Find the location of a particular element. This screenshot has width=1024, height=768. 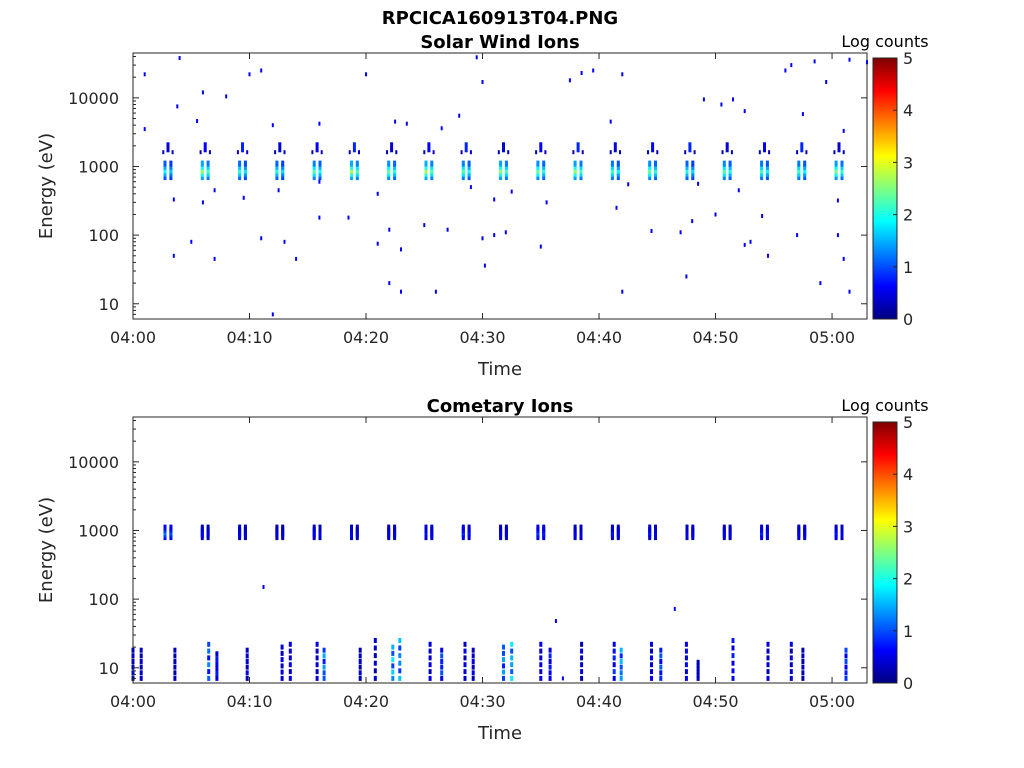

x-tick-label: 04:30 is located at coordinates (482, 701).